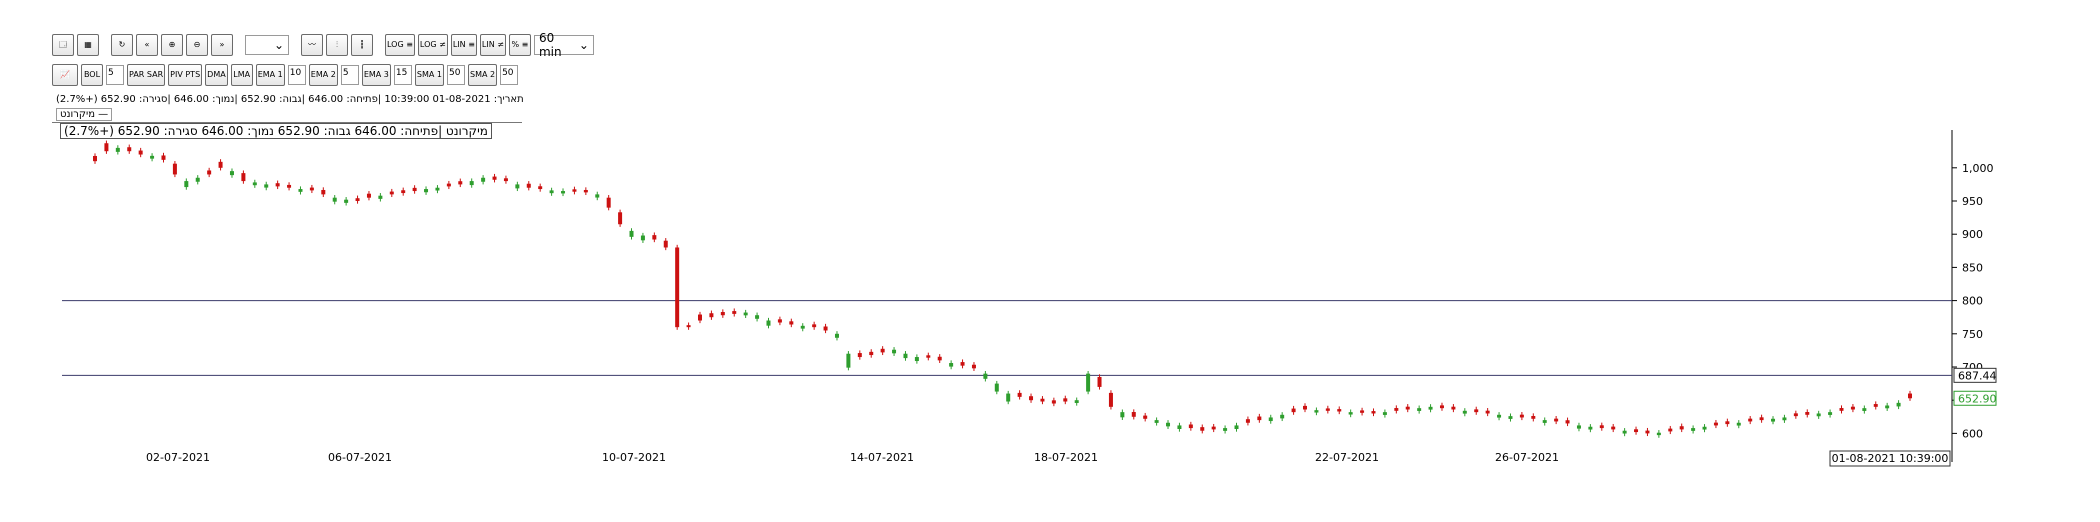 Image resolution: width=2100 pixels, height=522 pixels. What do you see at coordinates (349, 75) in the screenshot?
I see `study-ema2-value: 5` at bounding box center [349, 75].